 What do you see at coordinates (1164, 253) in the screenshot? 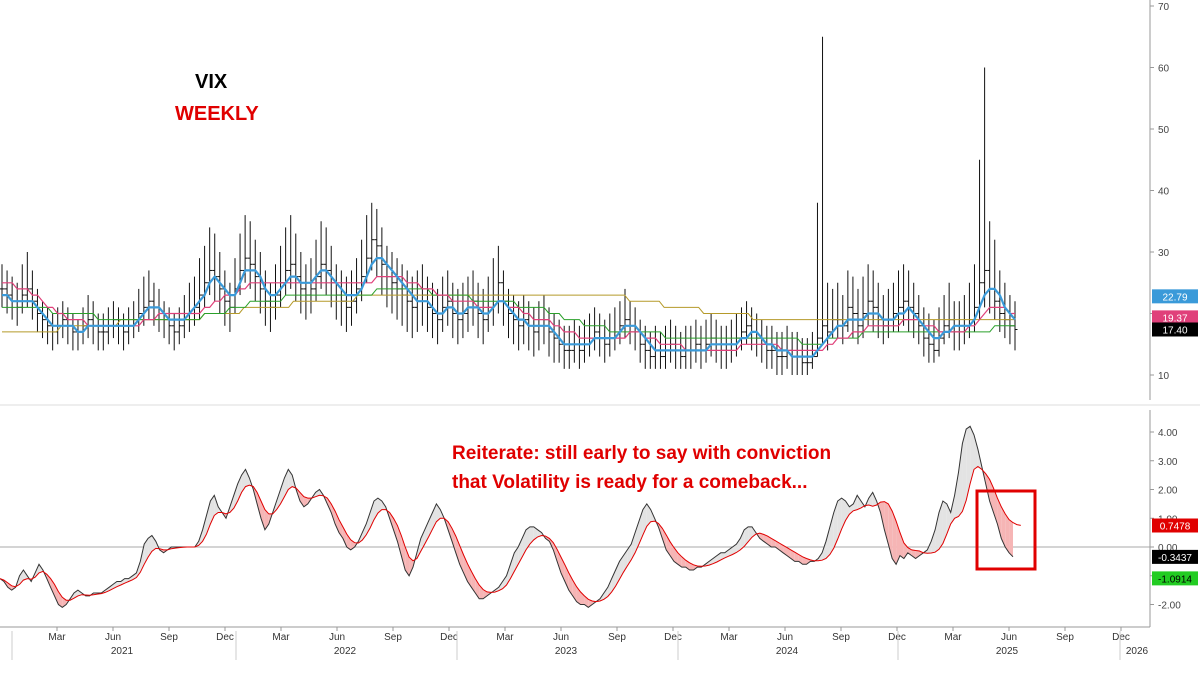
I see `y-tick-label: 30` at bounding box center [1164, 253].